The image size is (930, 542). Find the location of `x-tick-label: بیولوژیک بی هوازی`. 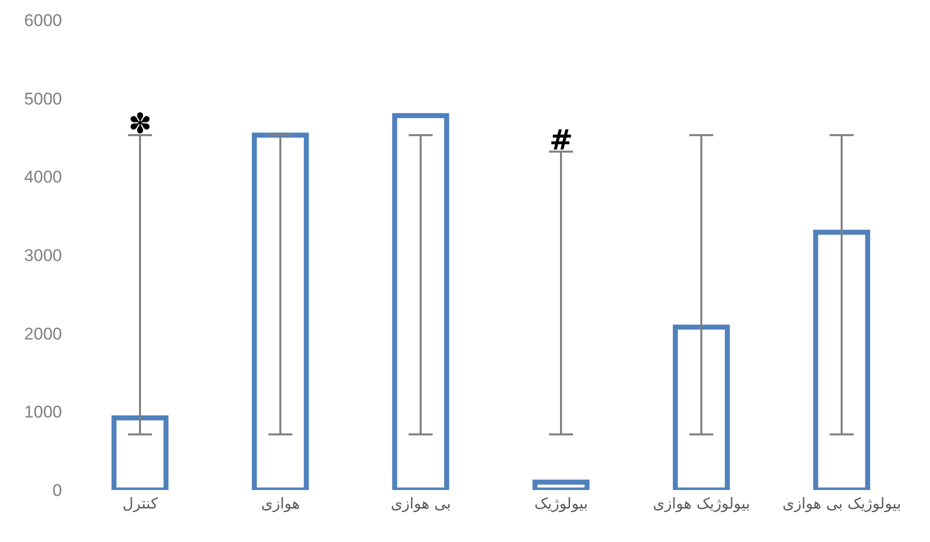

x-tick-label: بیولوژیک بی هوازی is located at coordinates (842, 503).